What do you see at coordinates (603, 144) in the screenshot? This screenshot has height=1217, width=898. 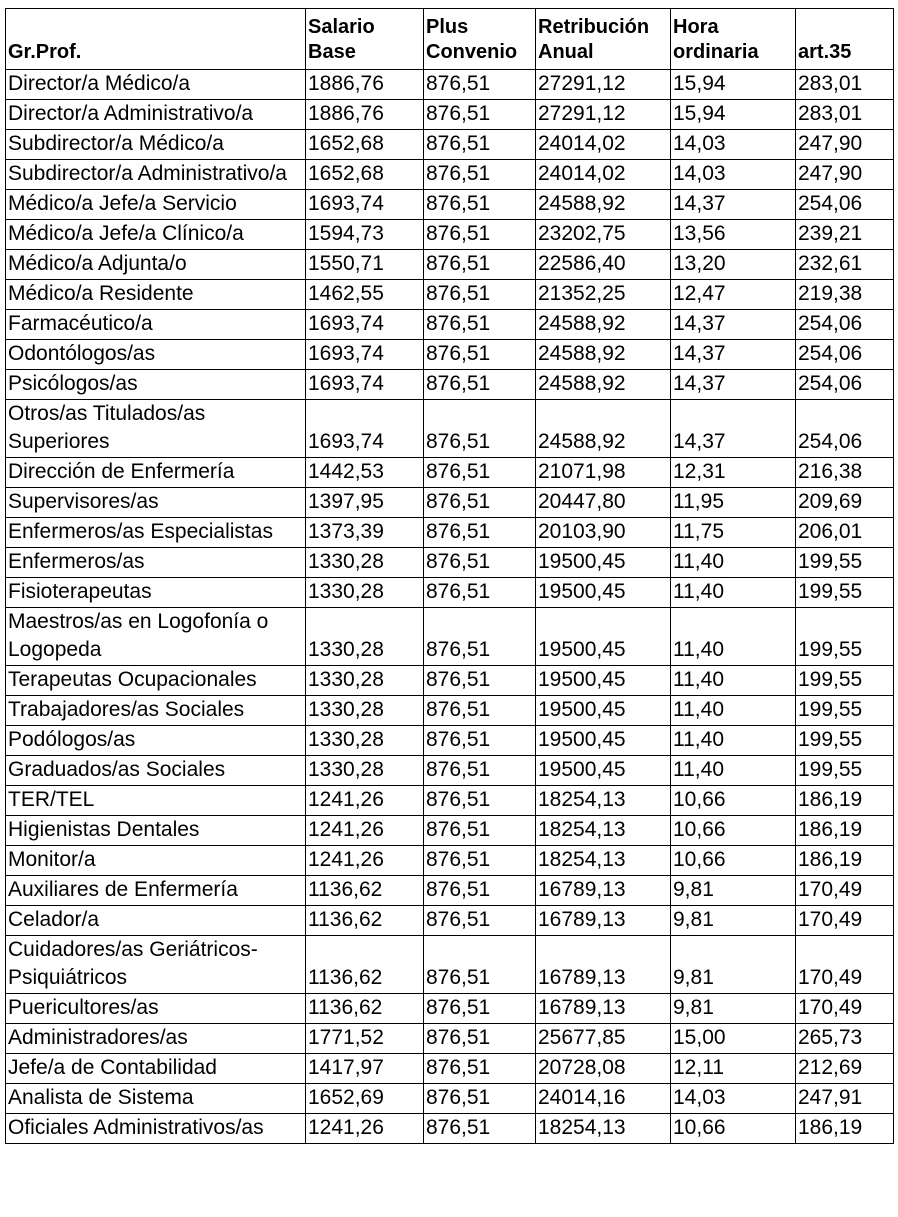 I see `value-cell: 24014,02` at bounding box center [603, 144].